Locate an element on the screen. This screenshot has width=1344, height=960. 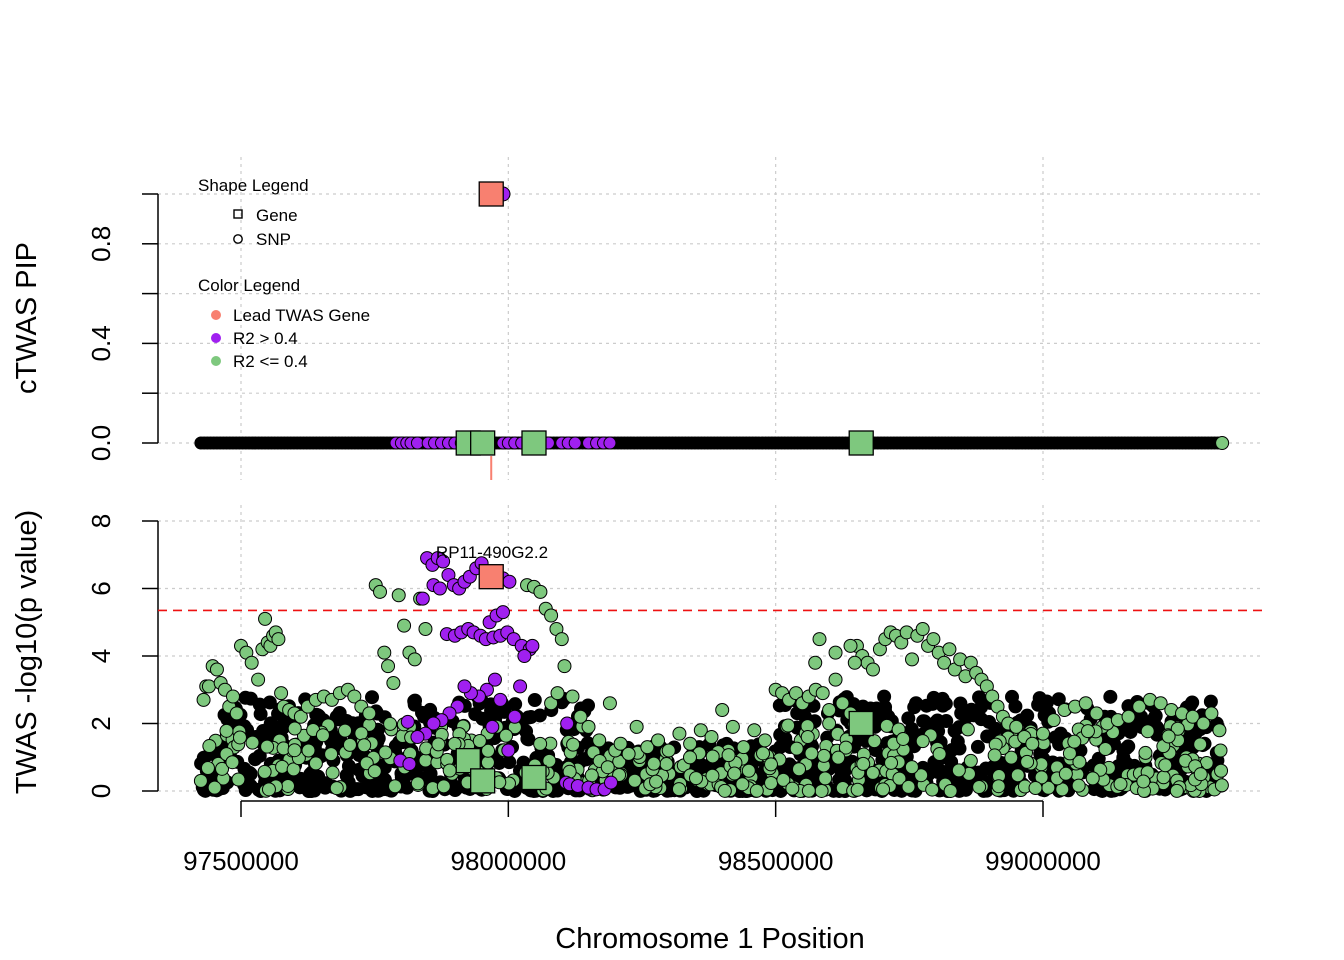
top-snp-point-high-ld is located at coordinates (575, 443).